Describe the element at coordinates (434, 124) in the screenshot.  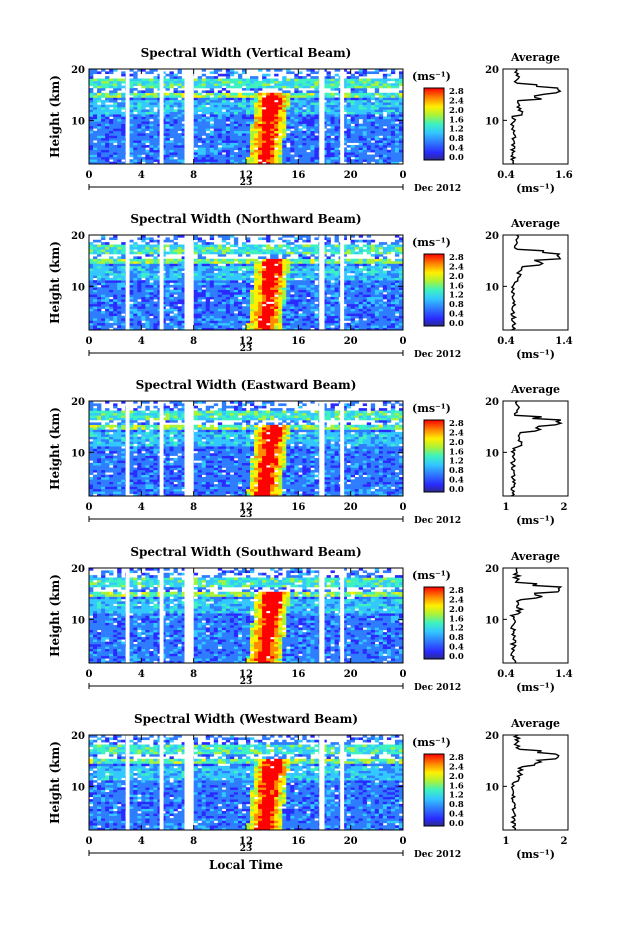
I see `colorbar` at that location.